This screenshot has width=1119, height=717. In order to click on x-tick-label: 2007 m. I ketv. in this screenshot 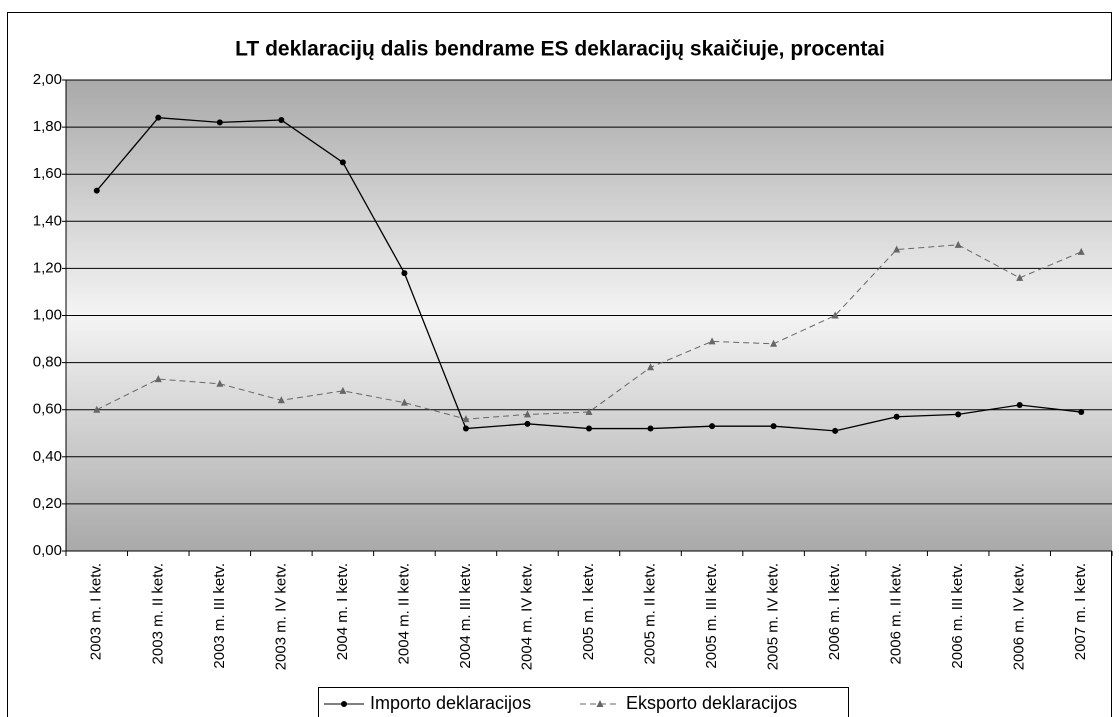, I will do `click(1080, 611)`.